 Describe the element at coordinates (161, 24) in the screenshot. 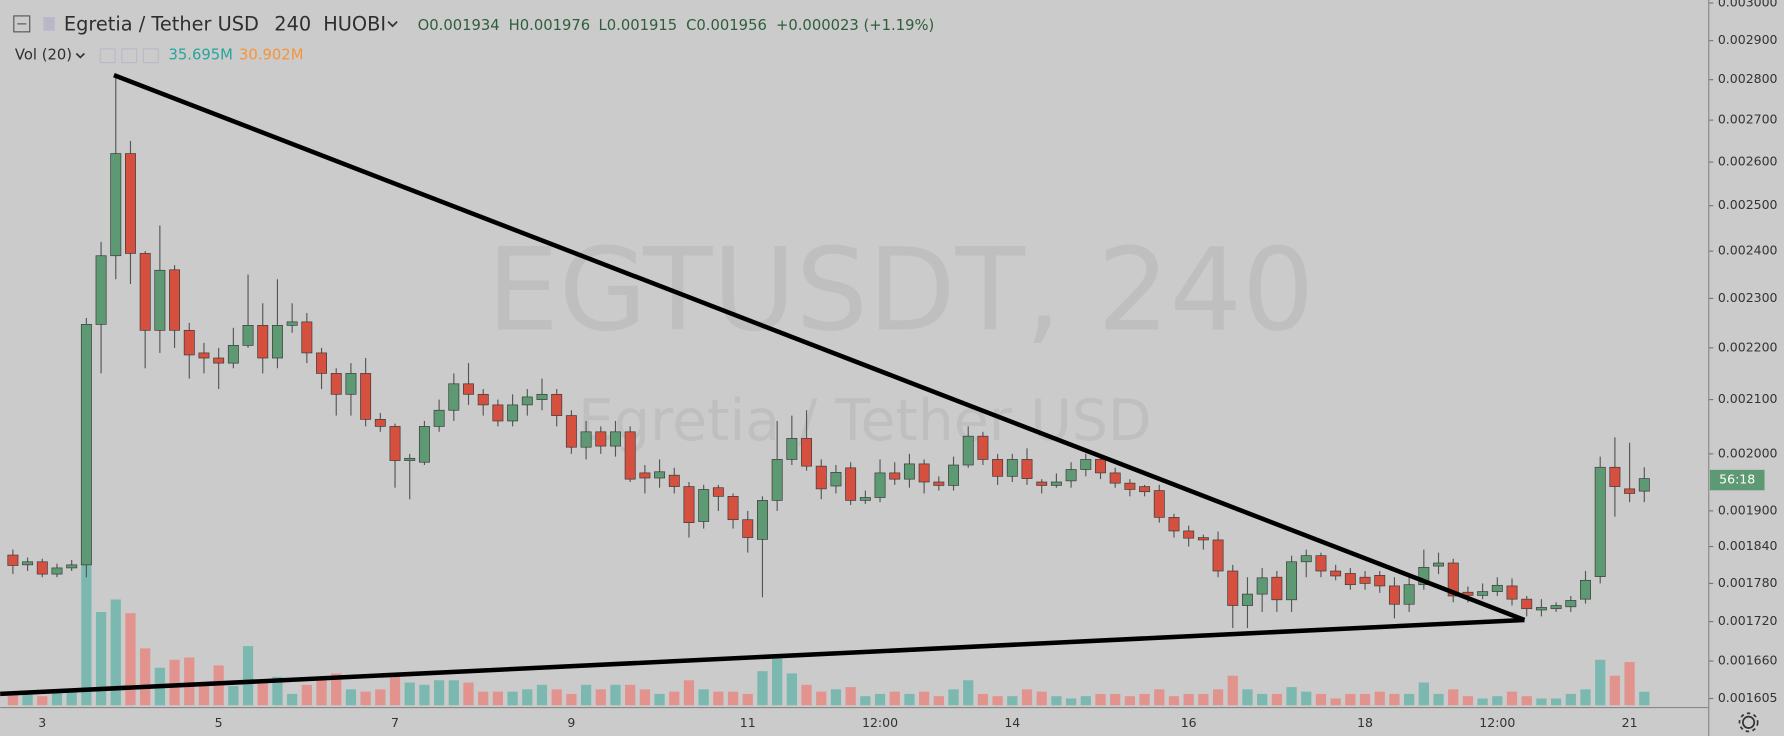

I see `symbol-title: Egretia / Tether USD` at that location.